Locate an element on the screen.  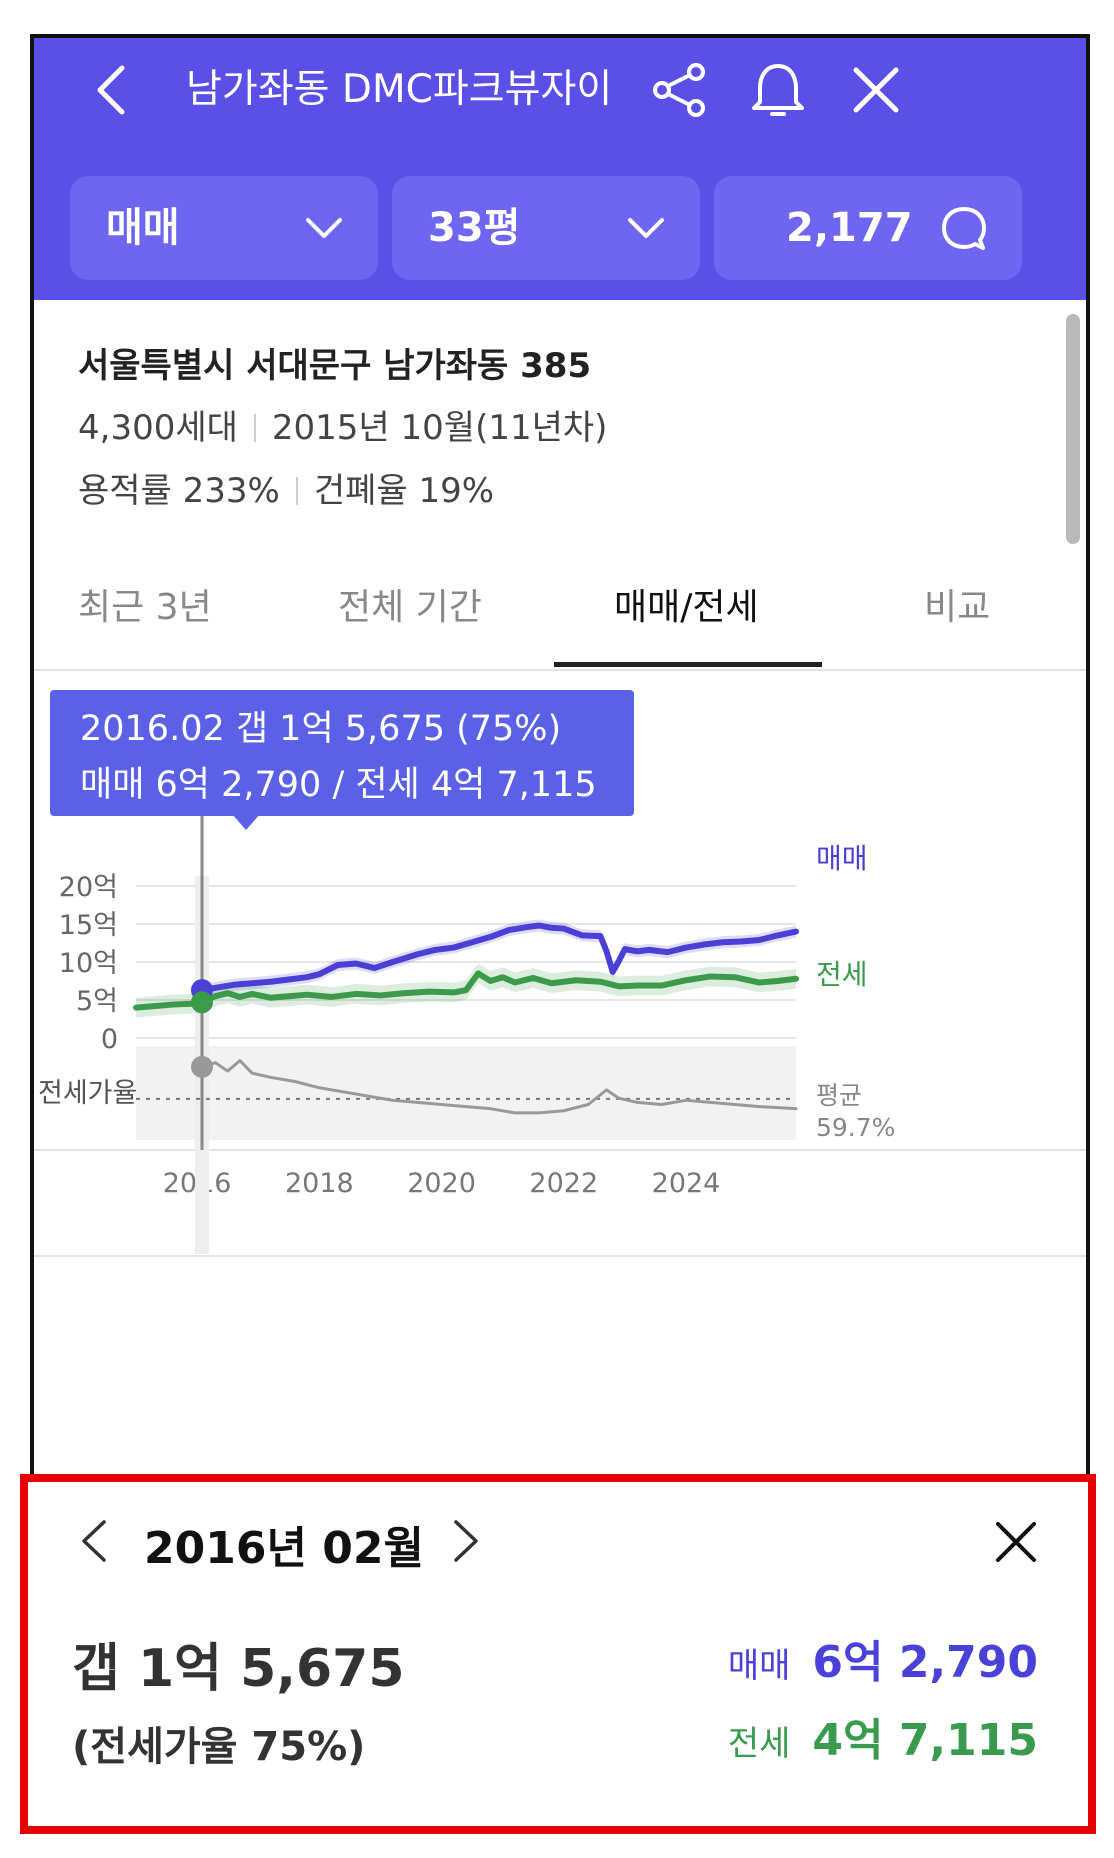
info-line-households: 4,300세대 2015년 10월(11년차) is located at coordinates (342, 424).